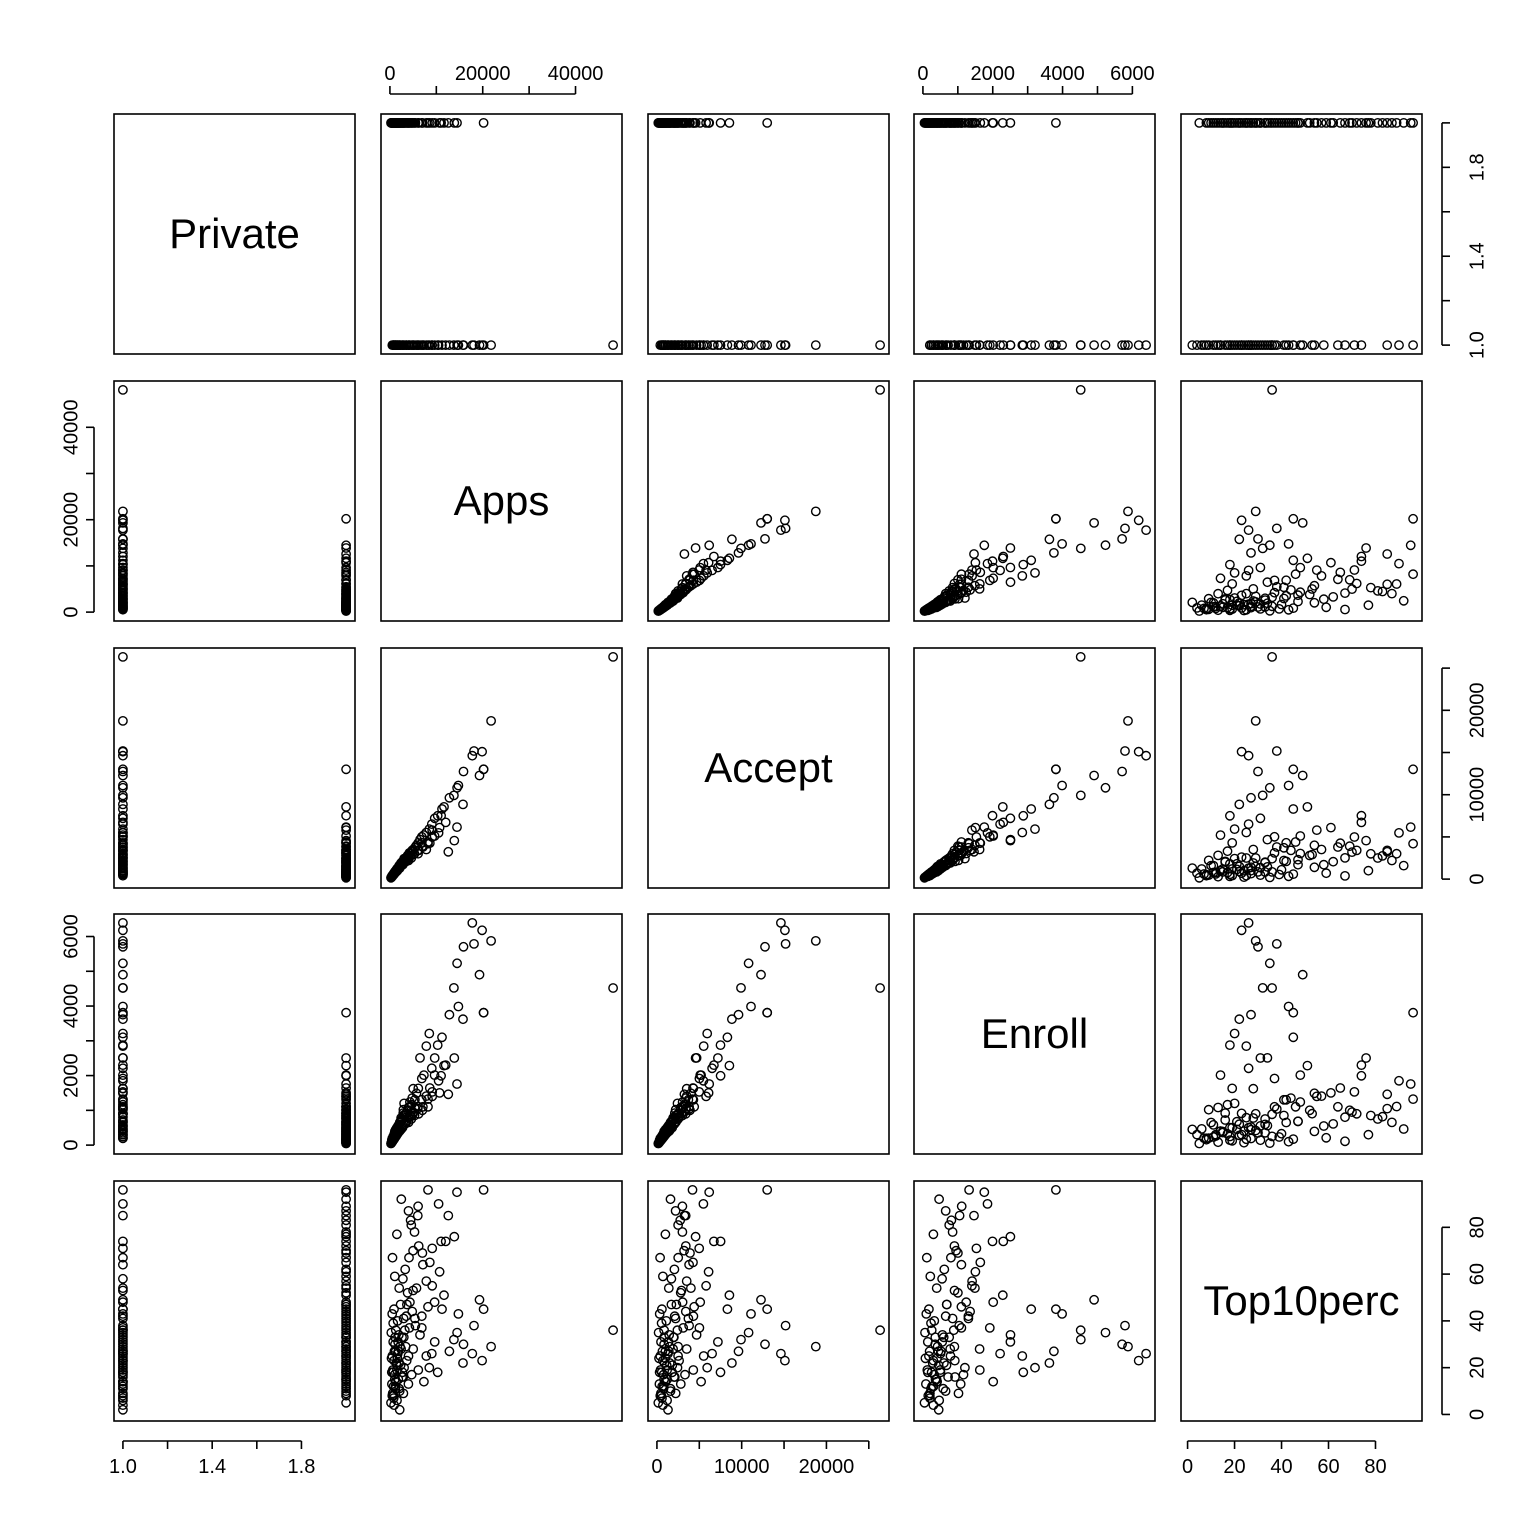 The width and height of the screenshot is (1536, 1536). Describe the element at coordinates (738, 1014) in the screenshot. I see `point-12-enroll-accept` at that location.